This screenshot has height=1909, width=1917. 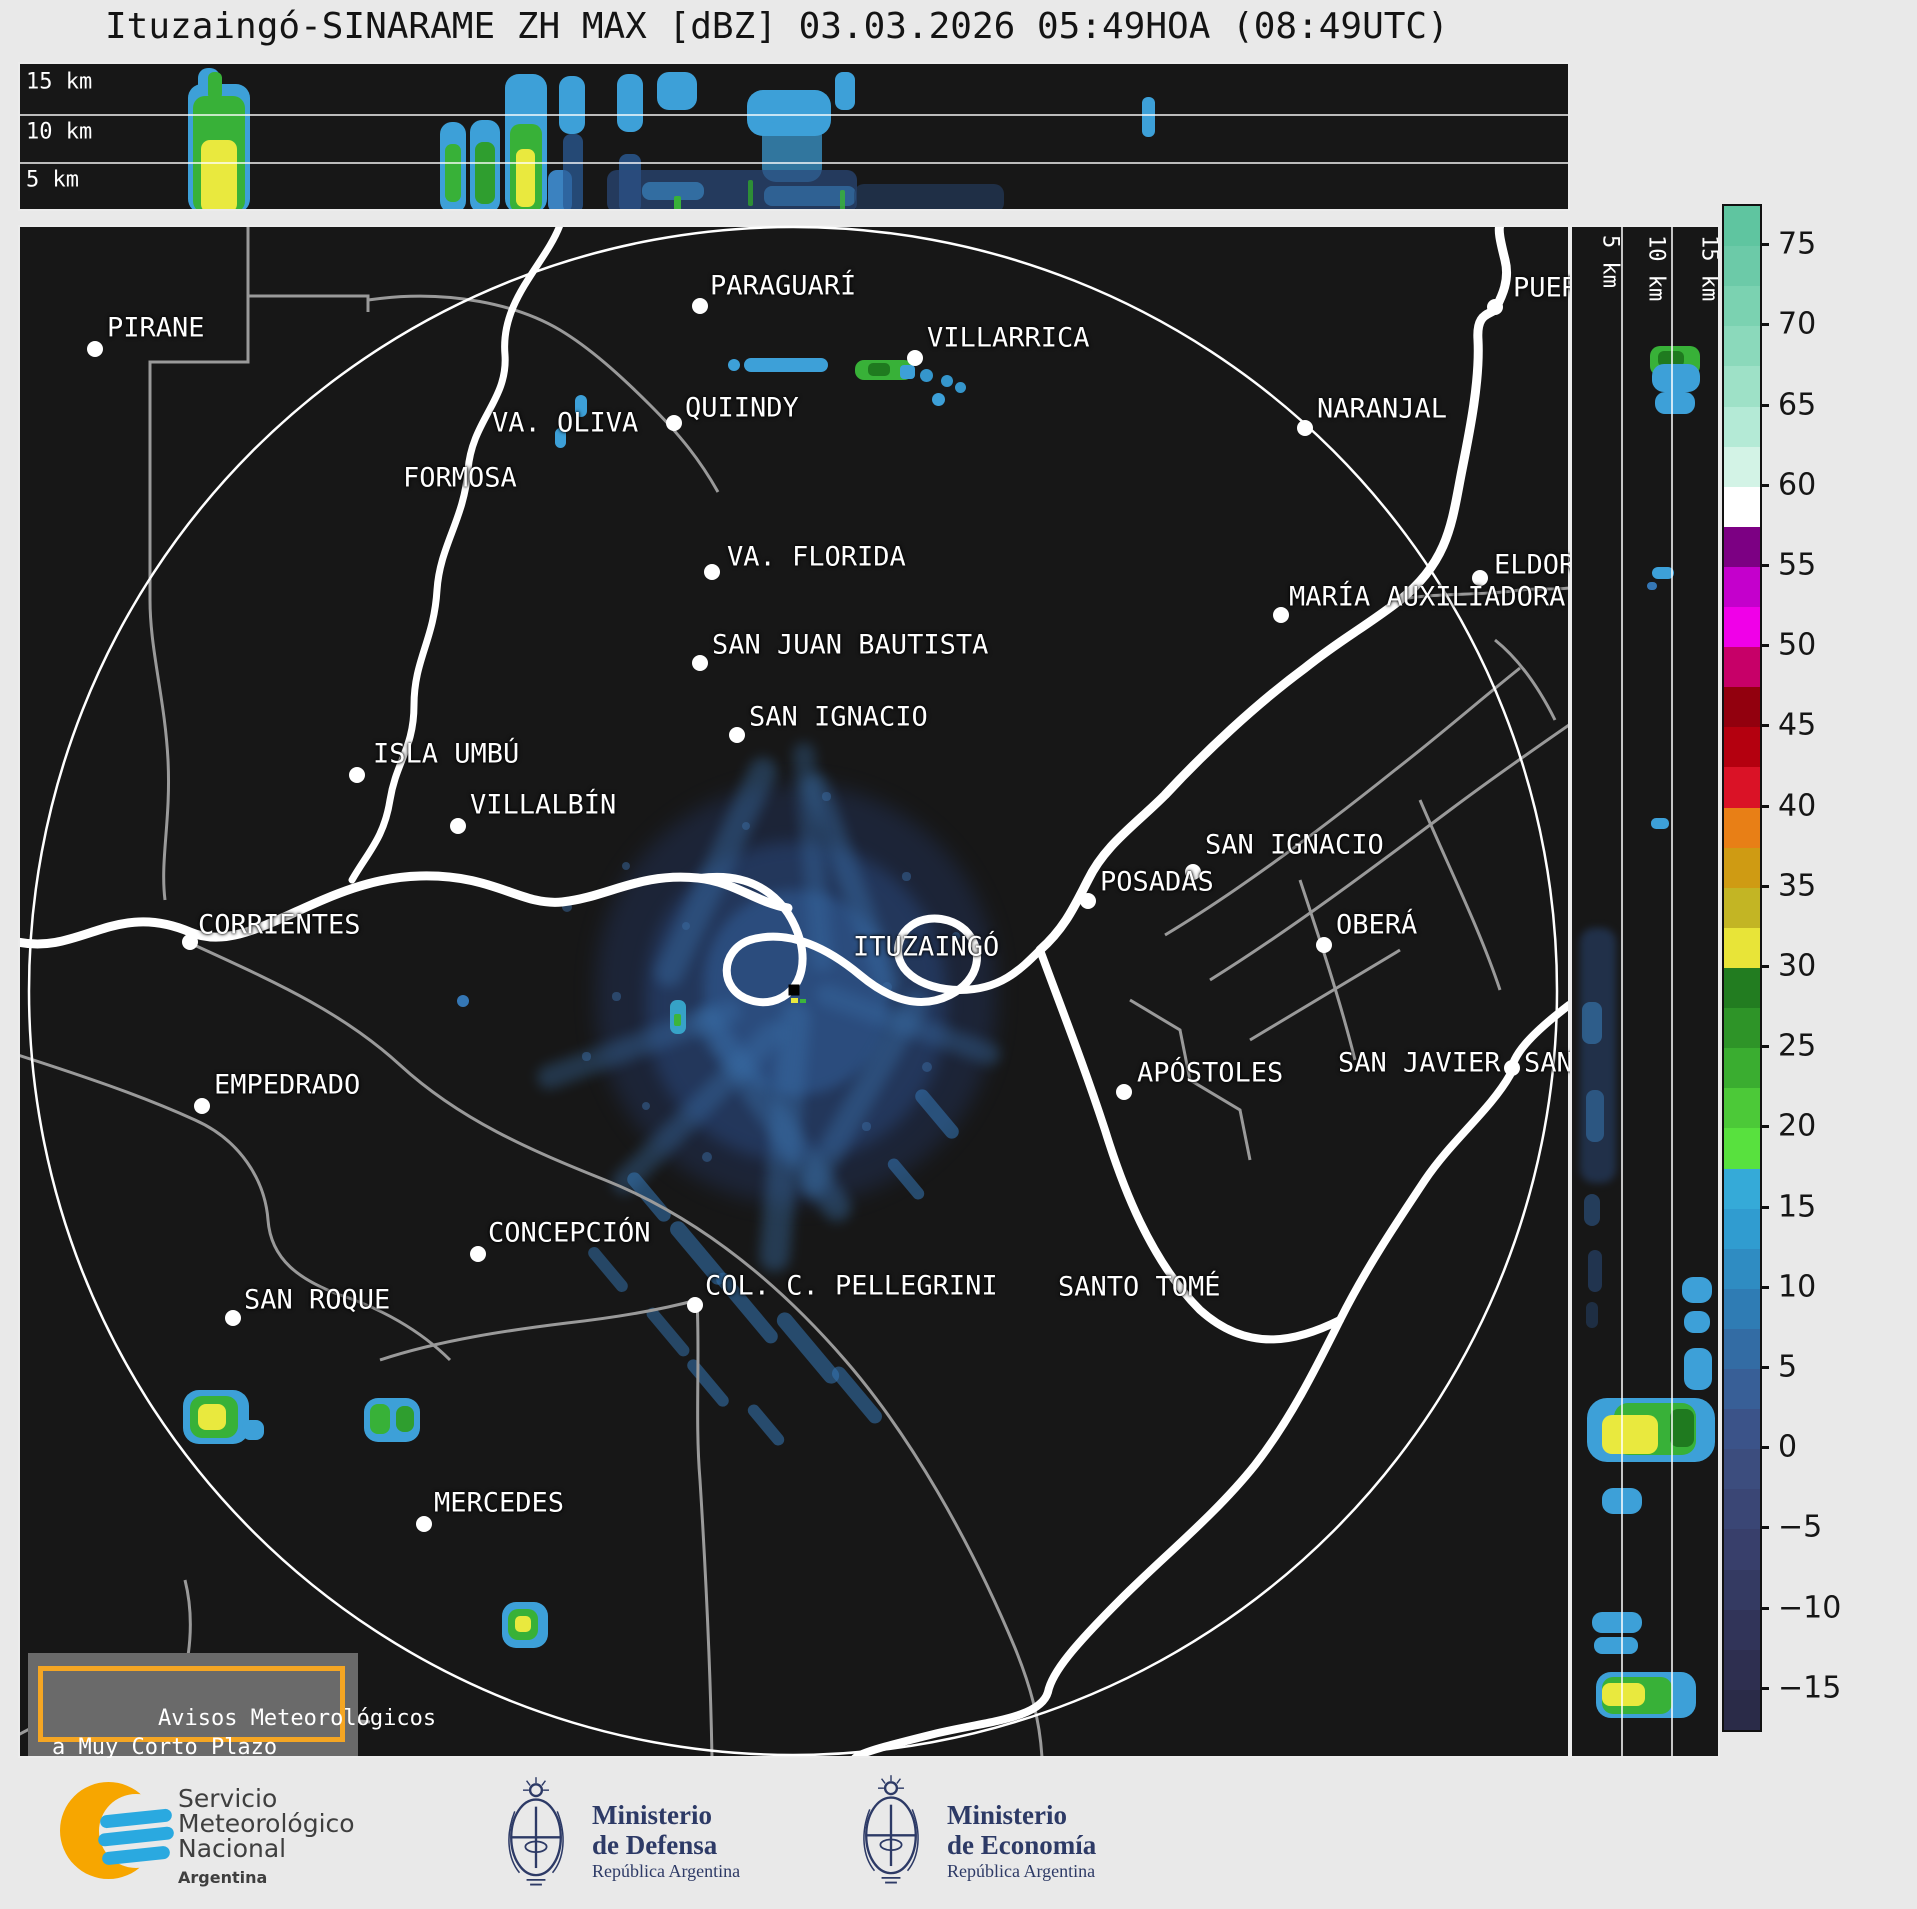 I want to click on city-label: MERCEDES, so click(x=499, y=1503).